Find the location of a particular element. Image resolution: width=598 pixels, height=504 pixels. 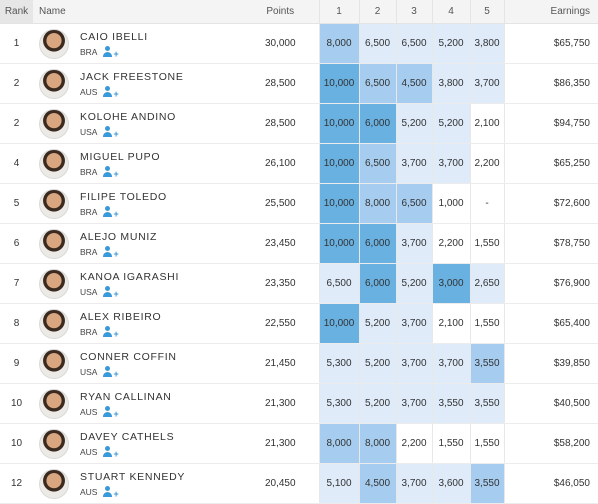

athlete-name: DAVEY CATHELS is located at coordinates (127, 436).